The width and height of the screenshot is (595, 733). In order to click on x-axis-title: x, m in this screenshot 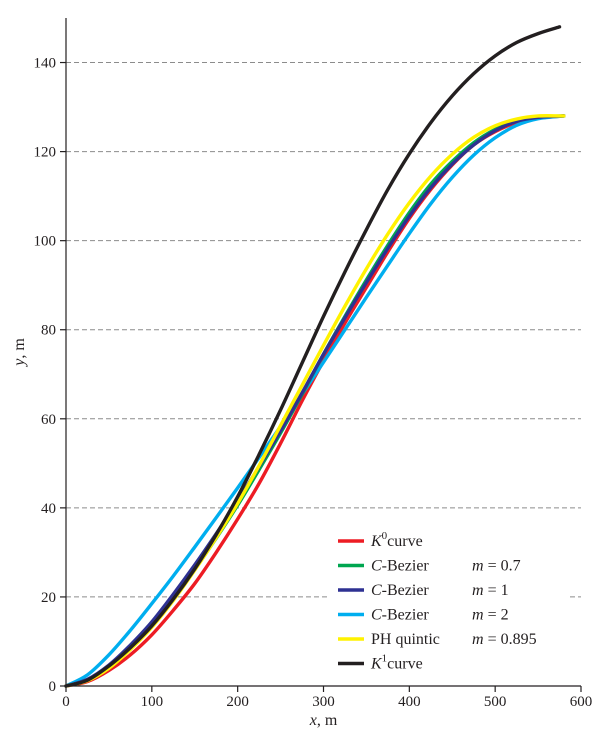, I will do `click(323, 720)`.